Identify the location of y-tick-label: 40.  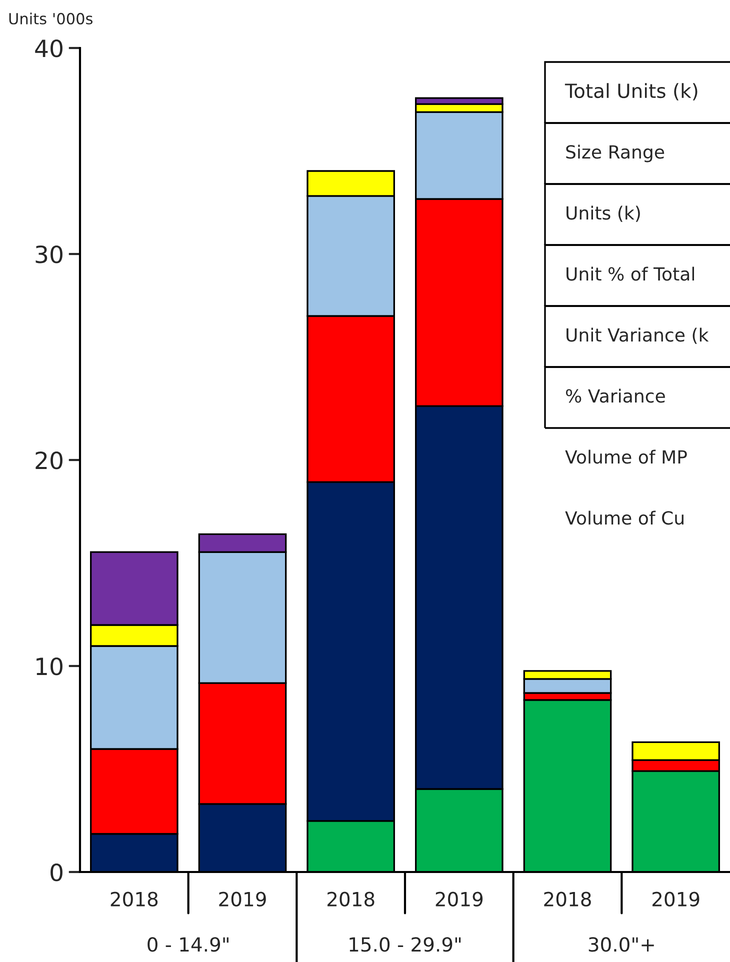
(48, 48).